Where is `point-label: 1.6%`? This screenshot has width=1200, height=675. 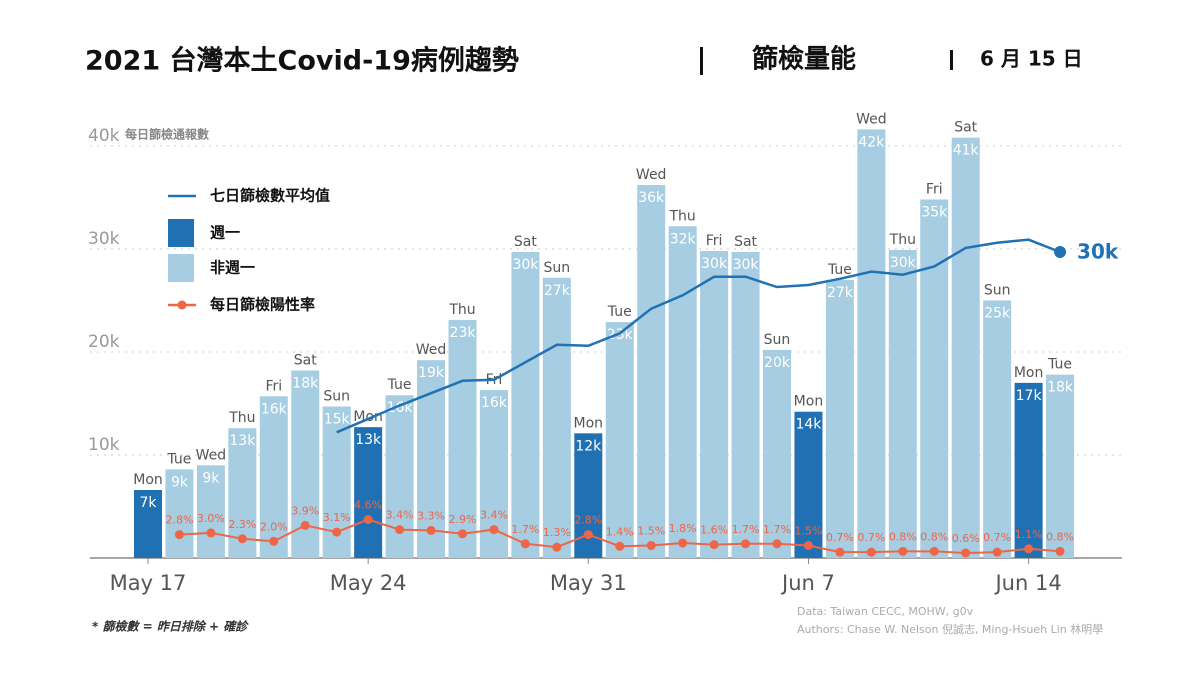 point-label: 1.6% is located at coordinates (714, 530).